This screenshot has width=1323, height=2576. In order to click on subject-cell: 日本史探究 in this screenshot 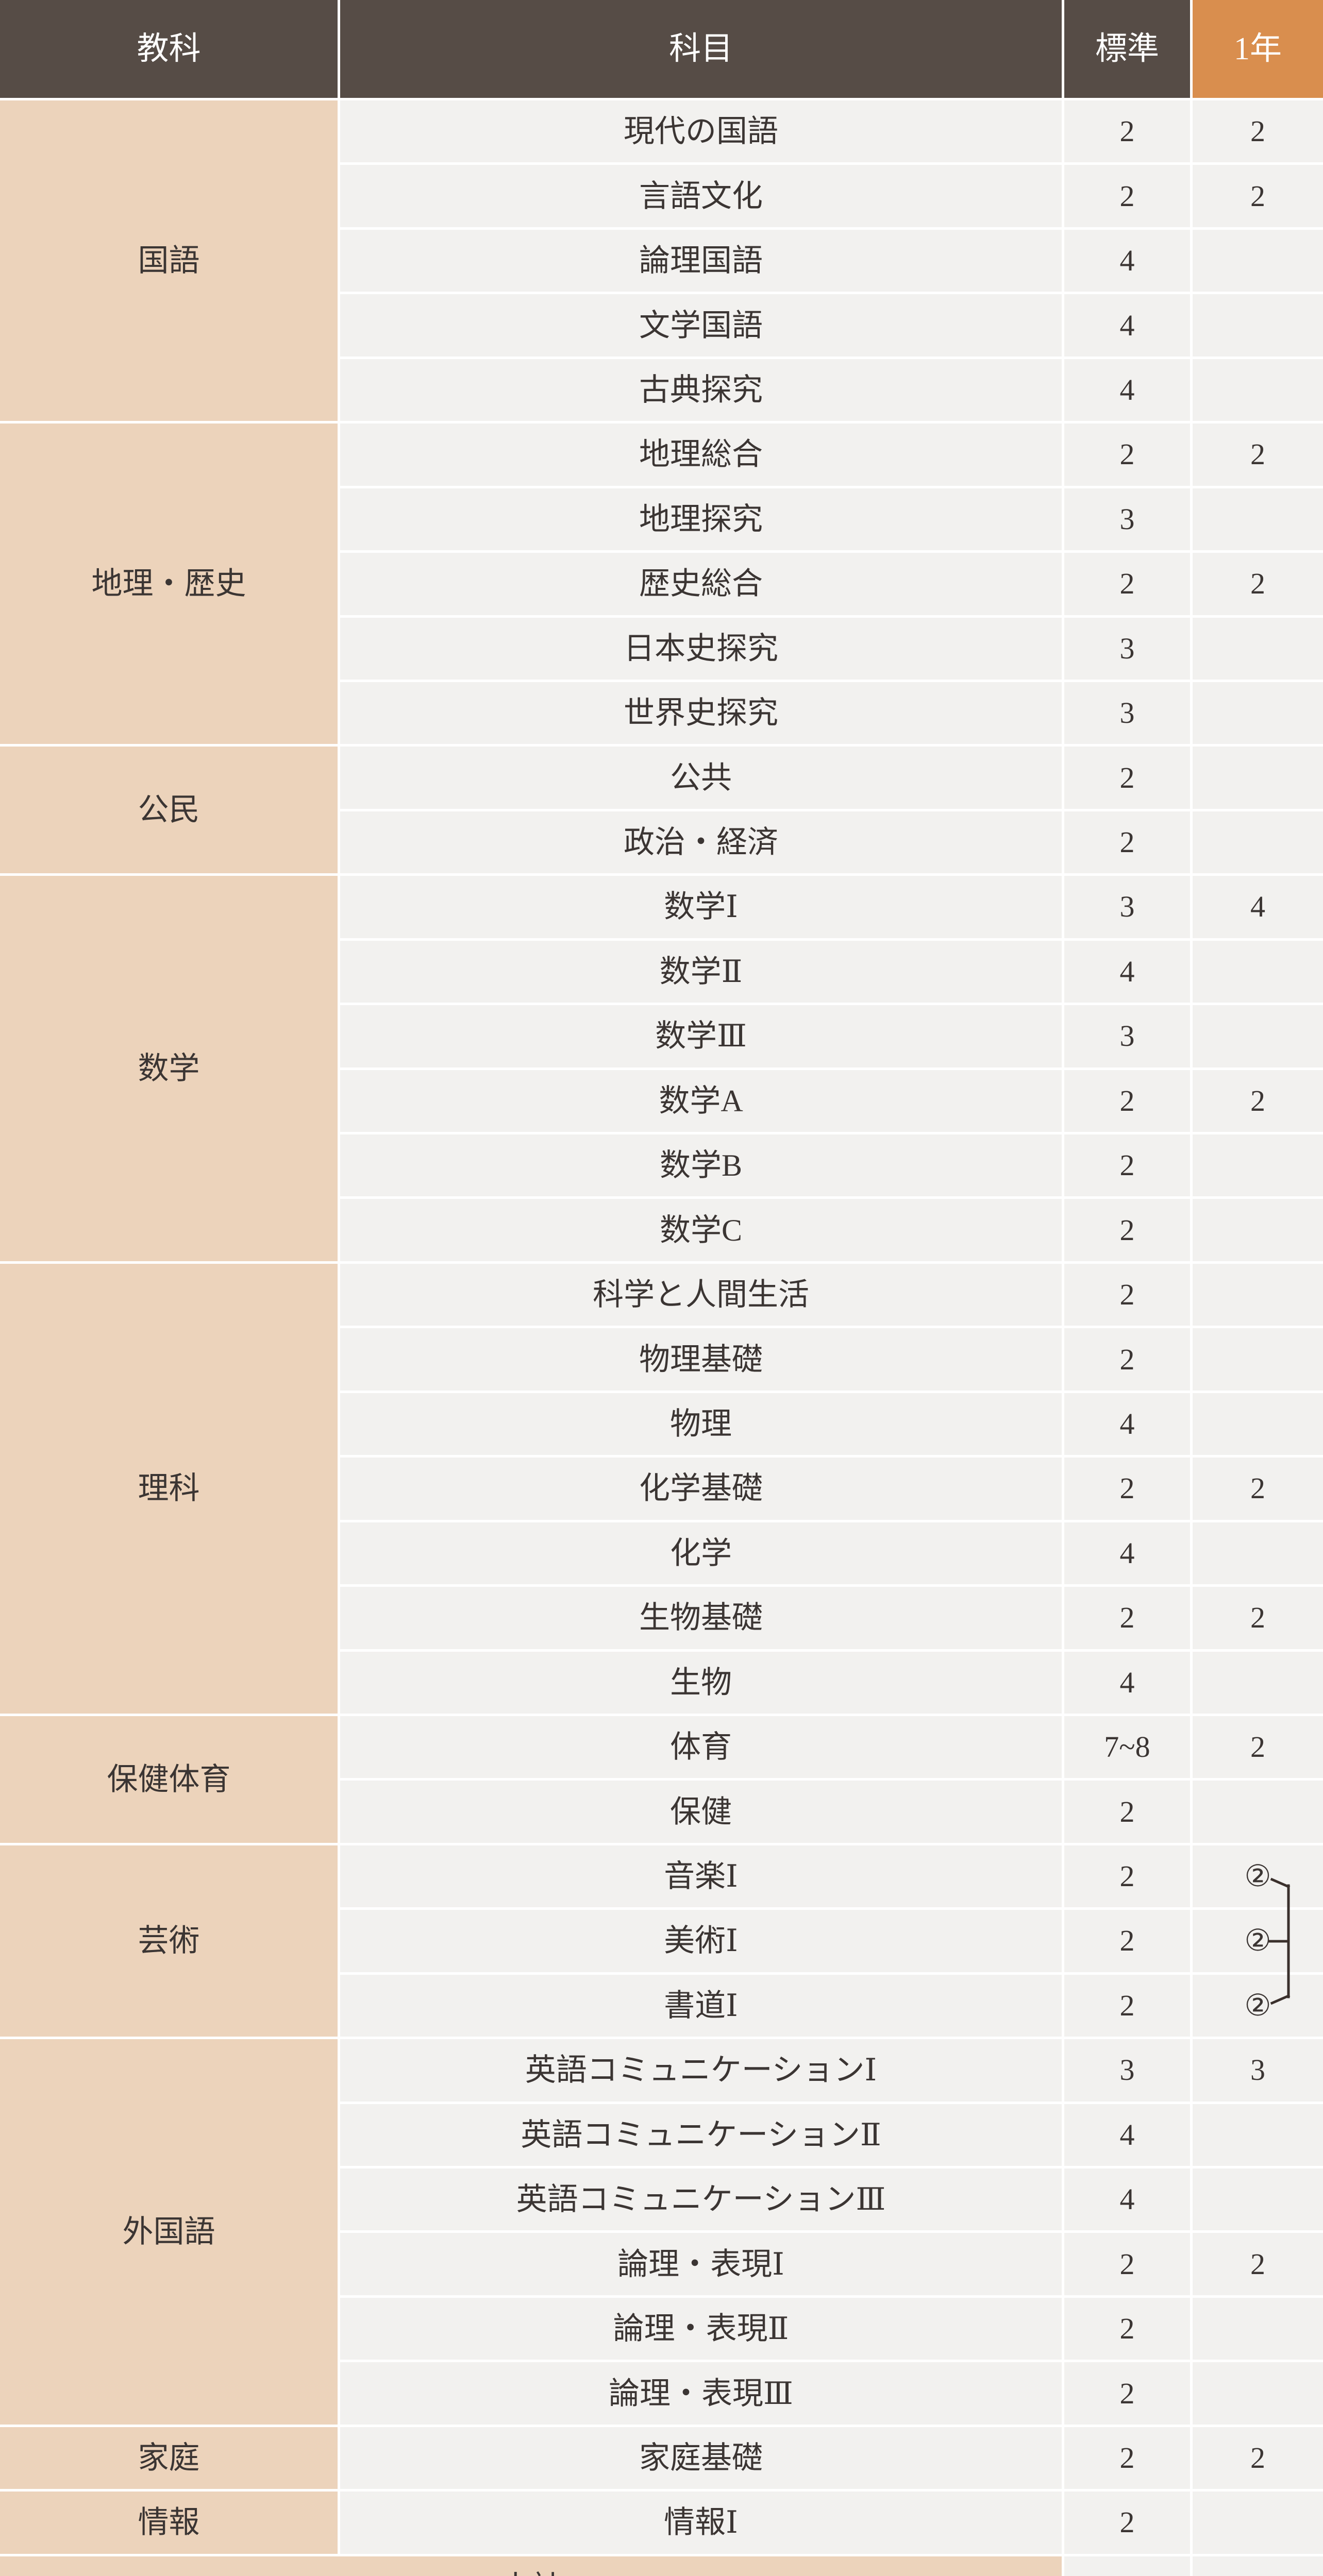, I will do `click(701, 648)`.